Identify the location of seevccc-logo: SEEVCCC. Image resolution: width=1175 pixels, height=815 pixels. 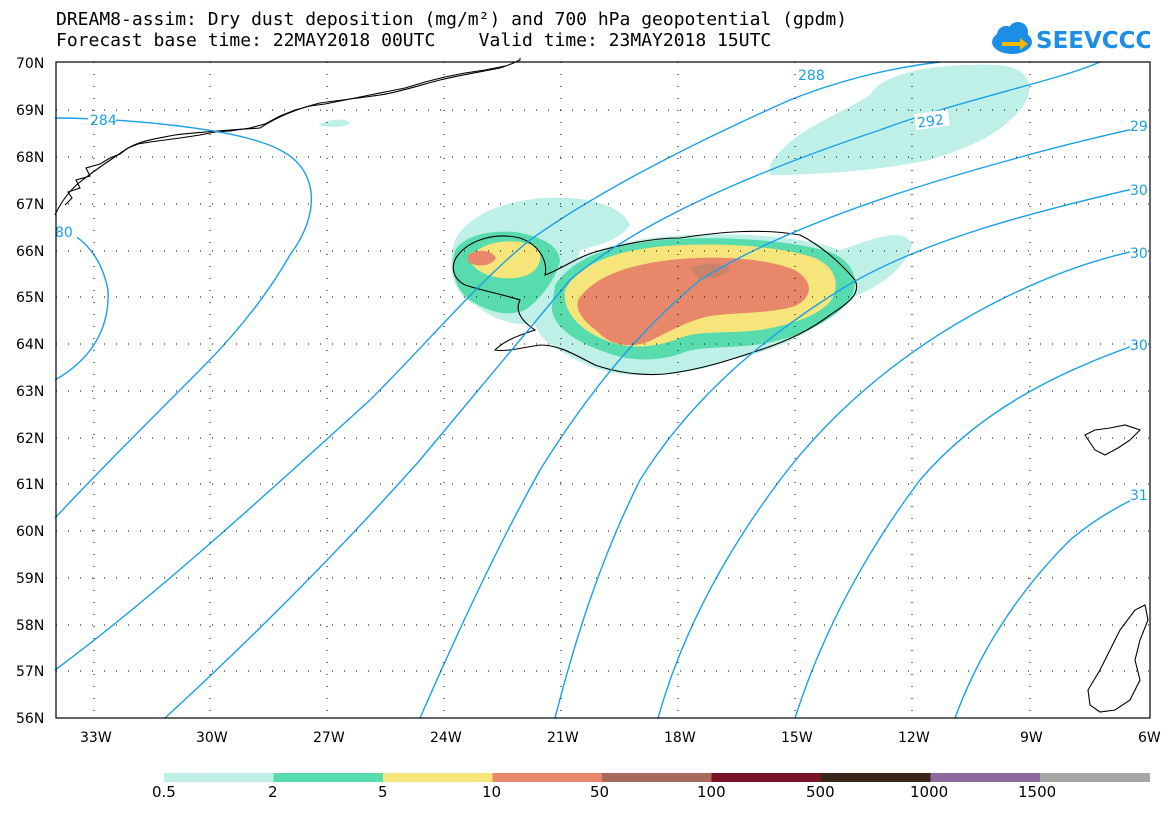
(1071, 38).